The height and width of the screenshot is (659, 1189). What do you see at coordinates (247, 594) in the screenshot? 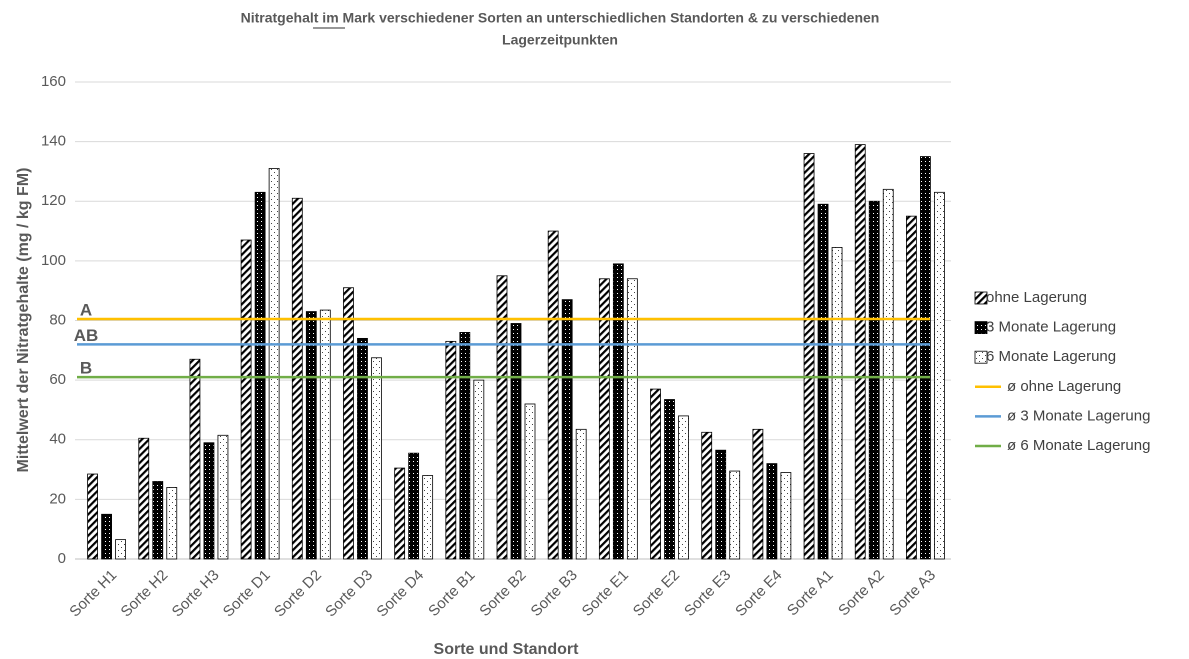
I see `x-tick-label: Sorte D1` at bounding box center [247, 594].